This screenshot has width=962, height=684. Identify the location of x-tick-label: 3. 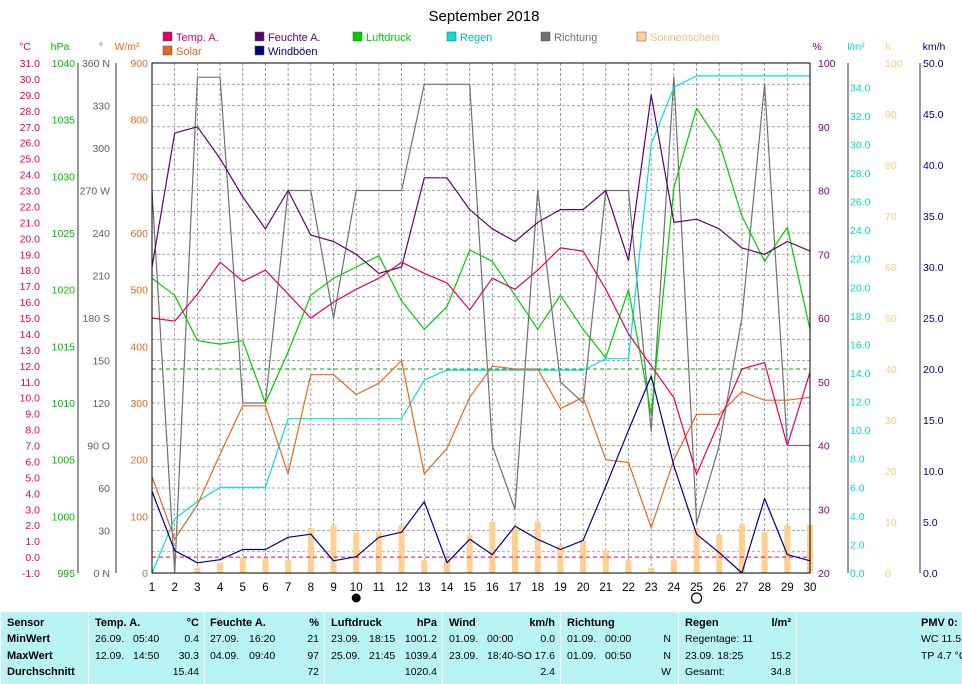
(197, 588).